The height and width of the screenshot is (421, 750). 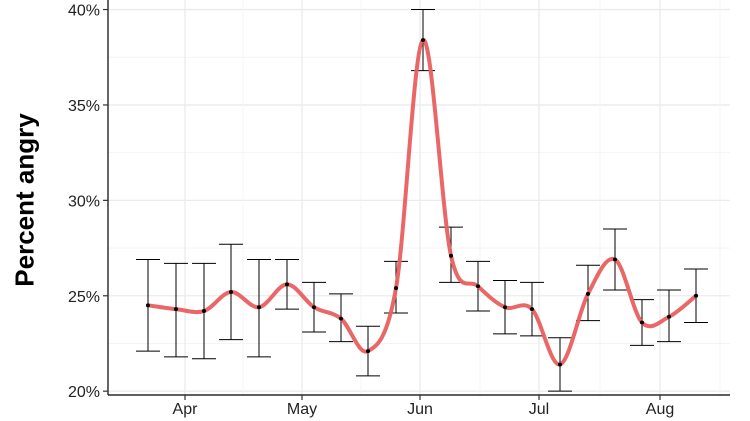 What do you see at coordinates (660, 409) in the screenshot?
I see `x-tick-label: Aug` at bounding box center [660, 409].